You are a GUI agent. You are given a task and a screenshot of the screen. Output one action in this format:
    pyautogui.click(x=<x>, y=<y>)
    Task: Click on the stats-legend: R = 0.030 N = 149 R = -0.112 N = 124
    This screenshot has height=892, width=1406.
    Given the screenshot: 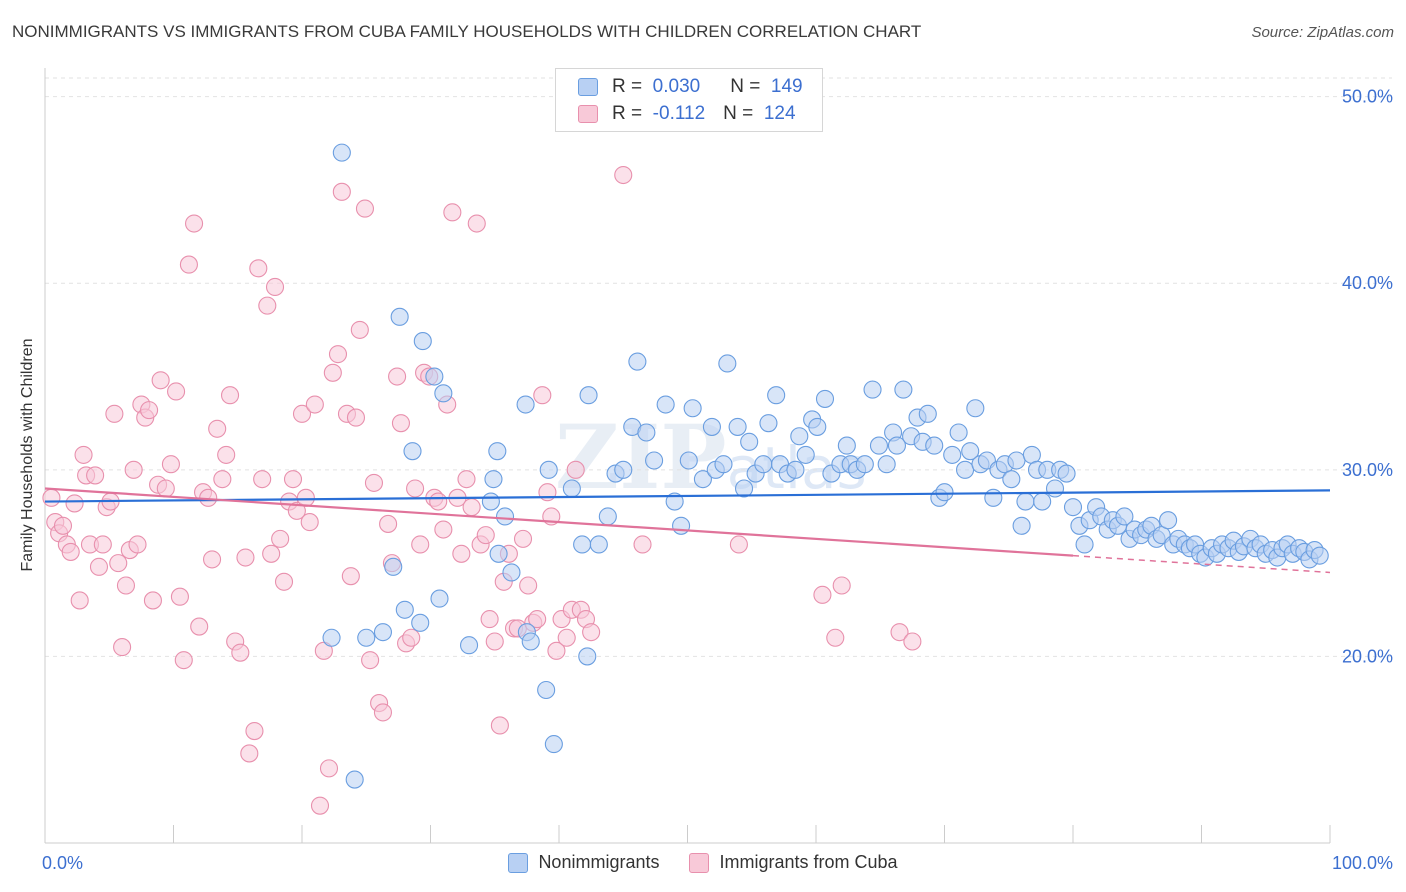 What is the action you would take?
    pyautogui.click(x=689, y=100)
    